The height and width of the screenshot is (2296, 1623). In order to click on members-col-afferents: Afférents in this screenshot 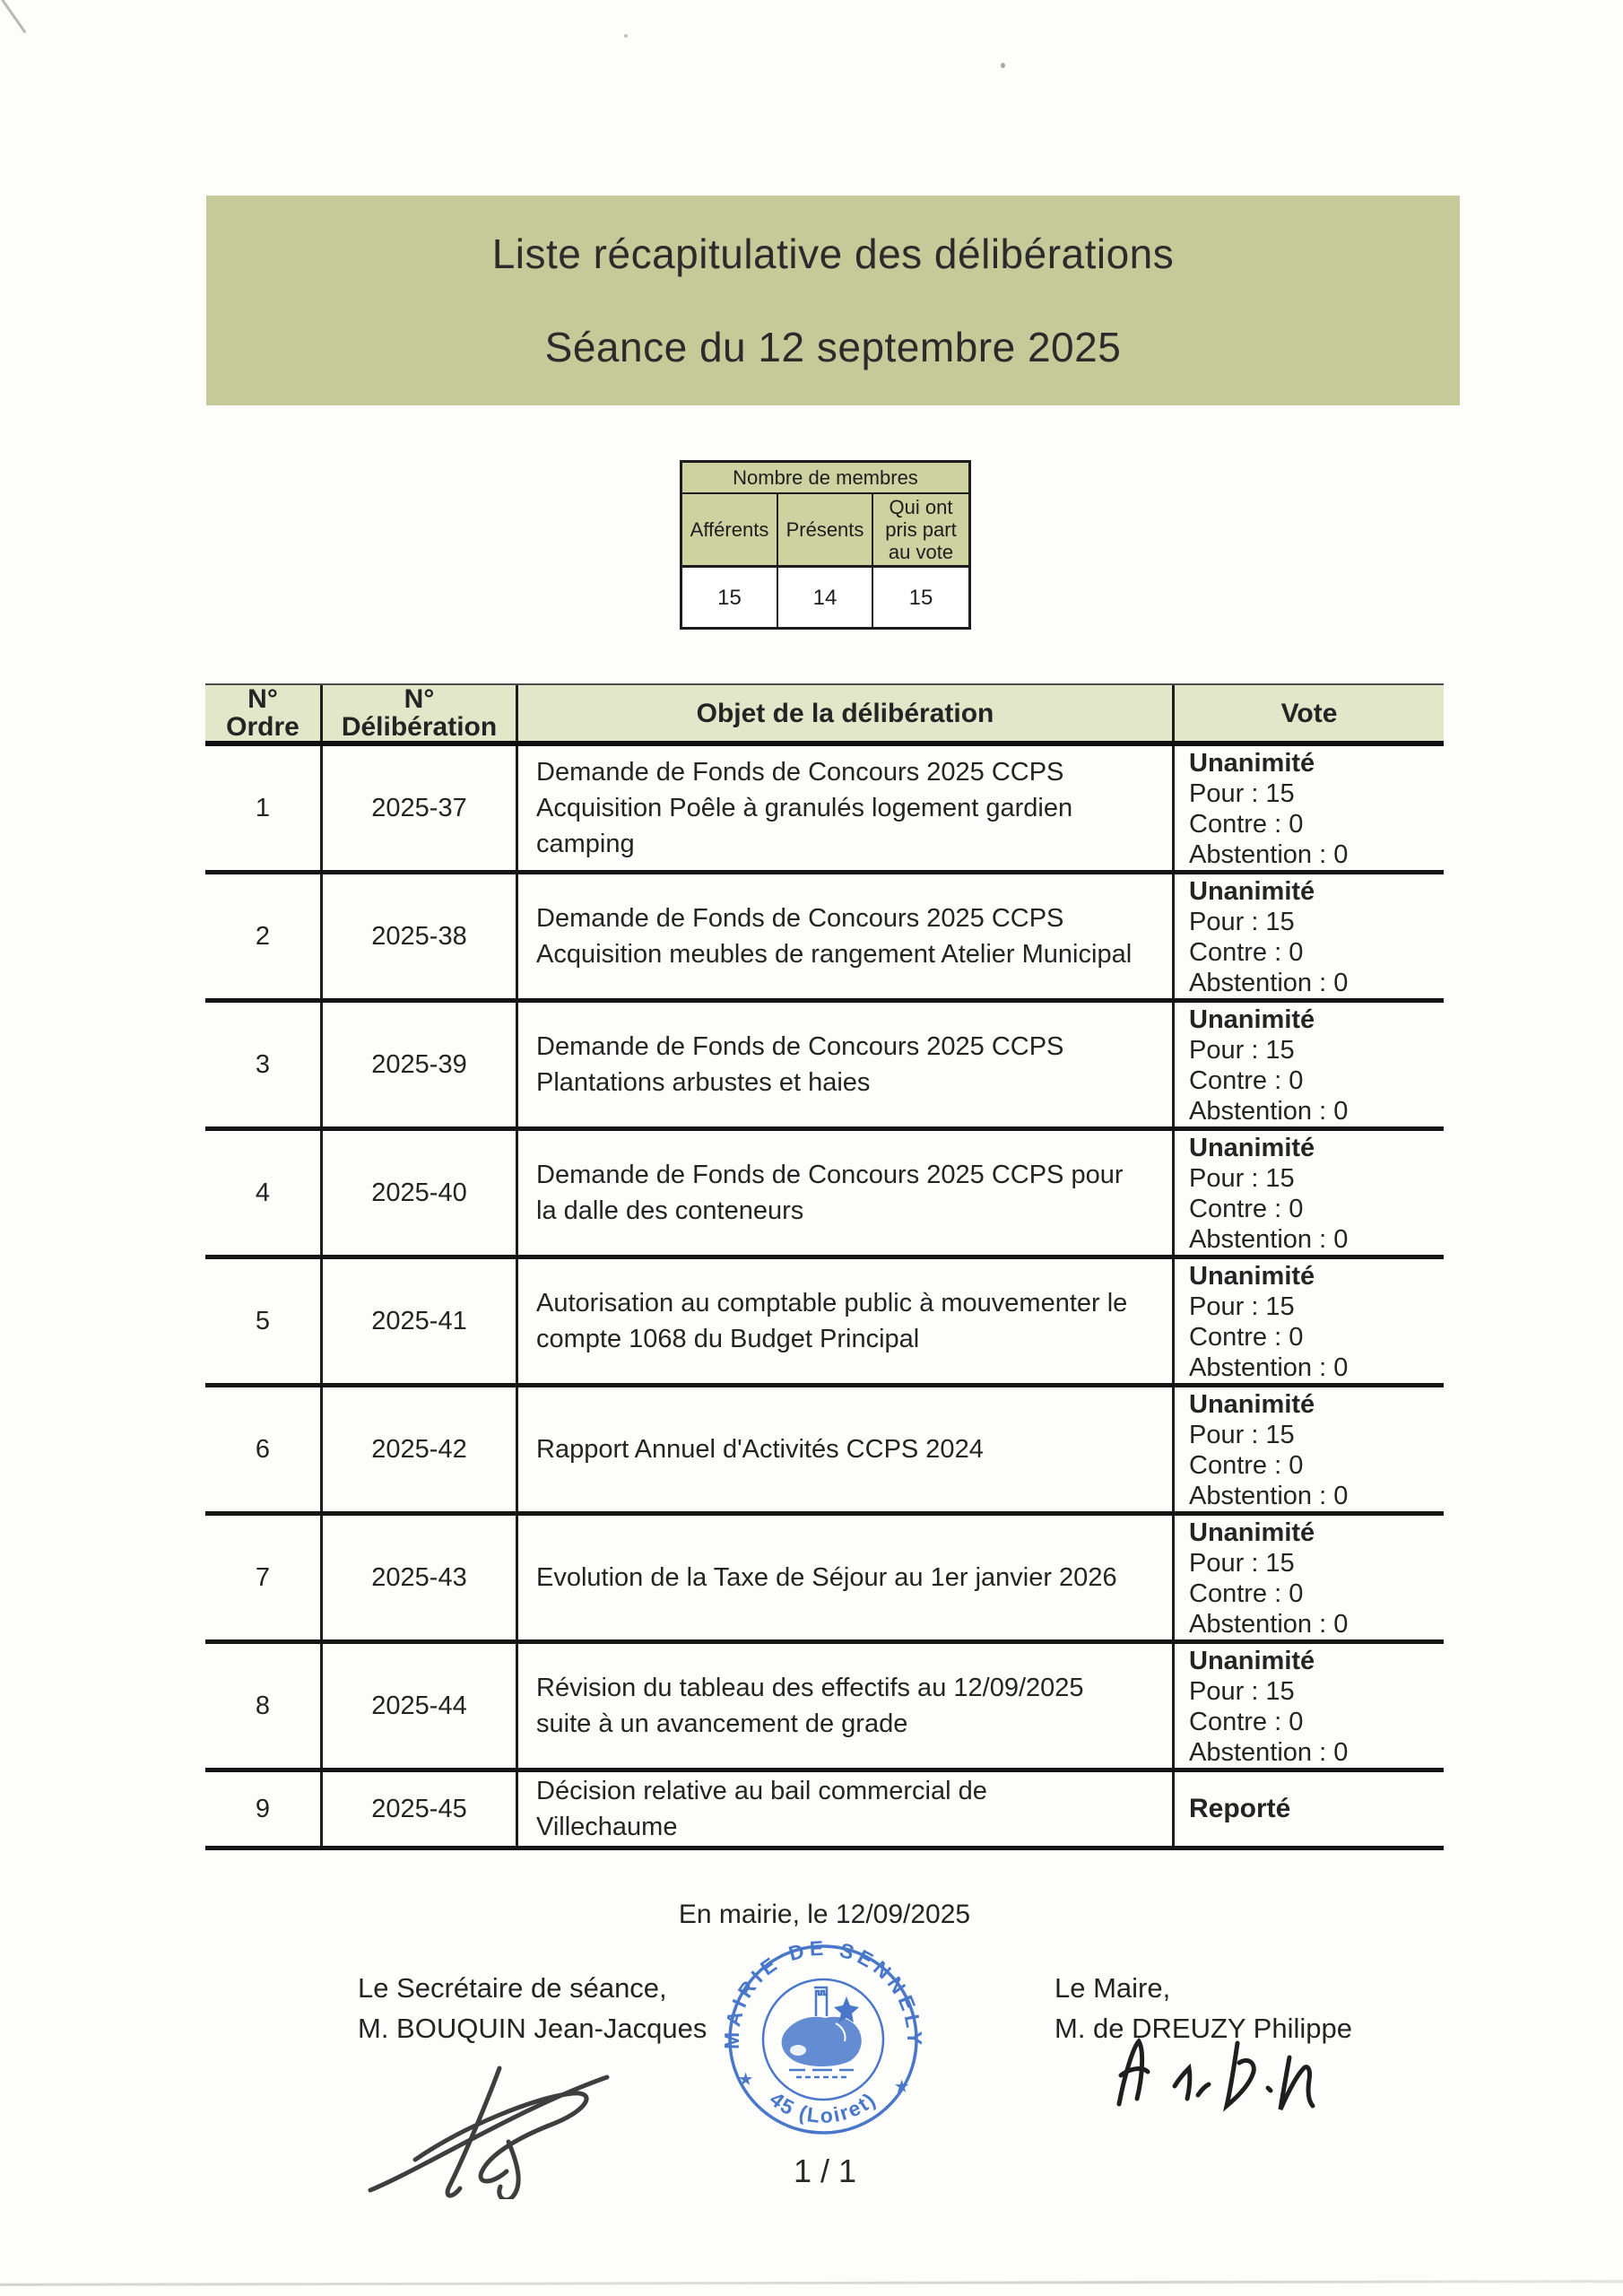, I will do `click(729, 529)`.